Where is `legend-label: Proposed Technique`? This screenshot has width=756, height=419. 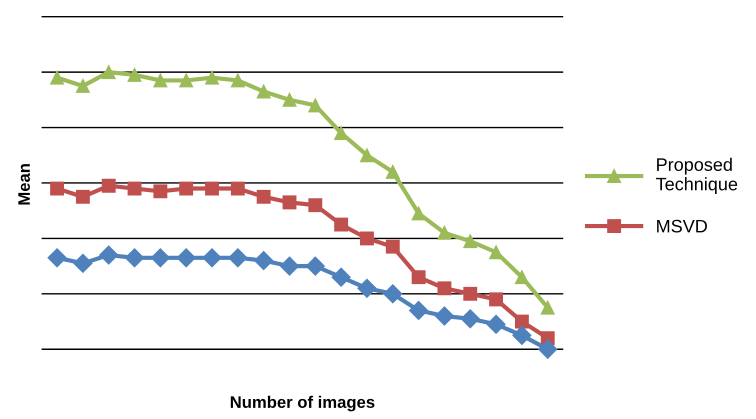 legend-label: Proposed Technique is located at coordinates (697, 176).